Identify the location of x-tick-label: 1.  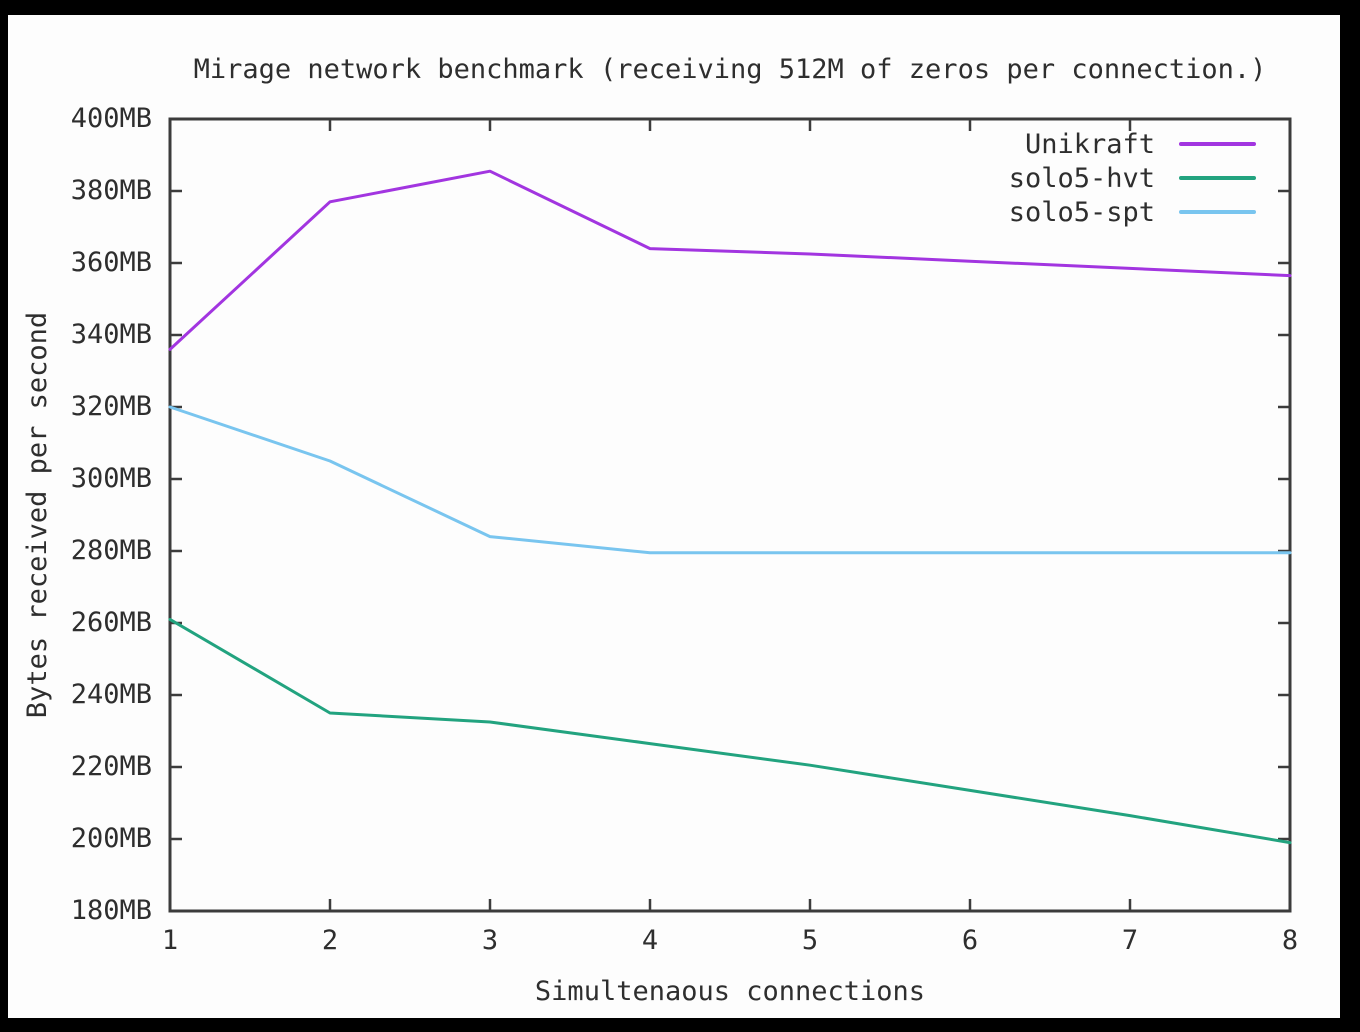
(170, 940).